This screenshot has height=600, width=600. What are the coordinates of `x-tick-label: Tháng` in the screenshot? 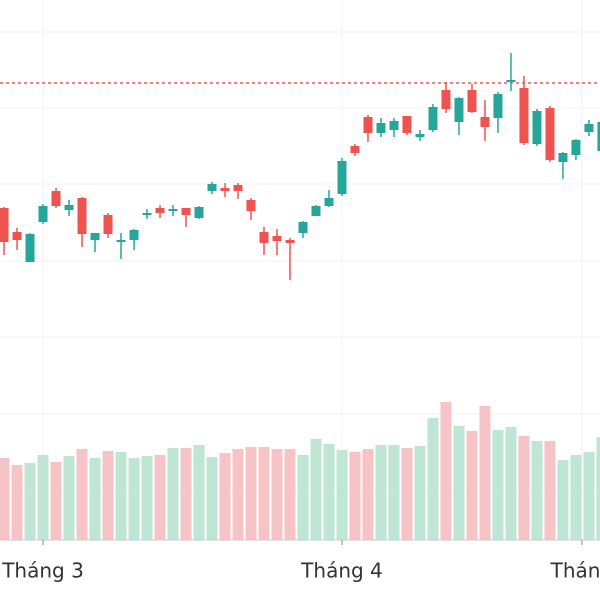 It's located at (575, 571).